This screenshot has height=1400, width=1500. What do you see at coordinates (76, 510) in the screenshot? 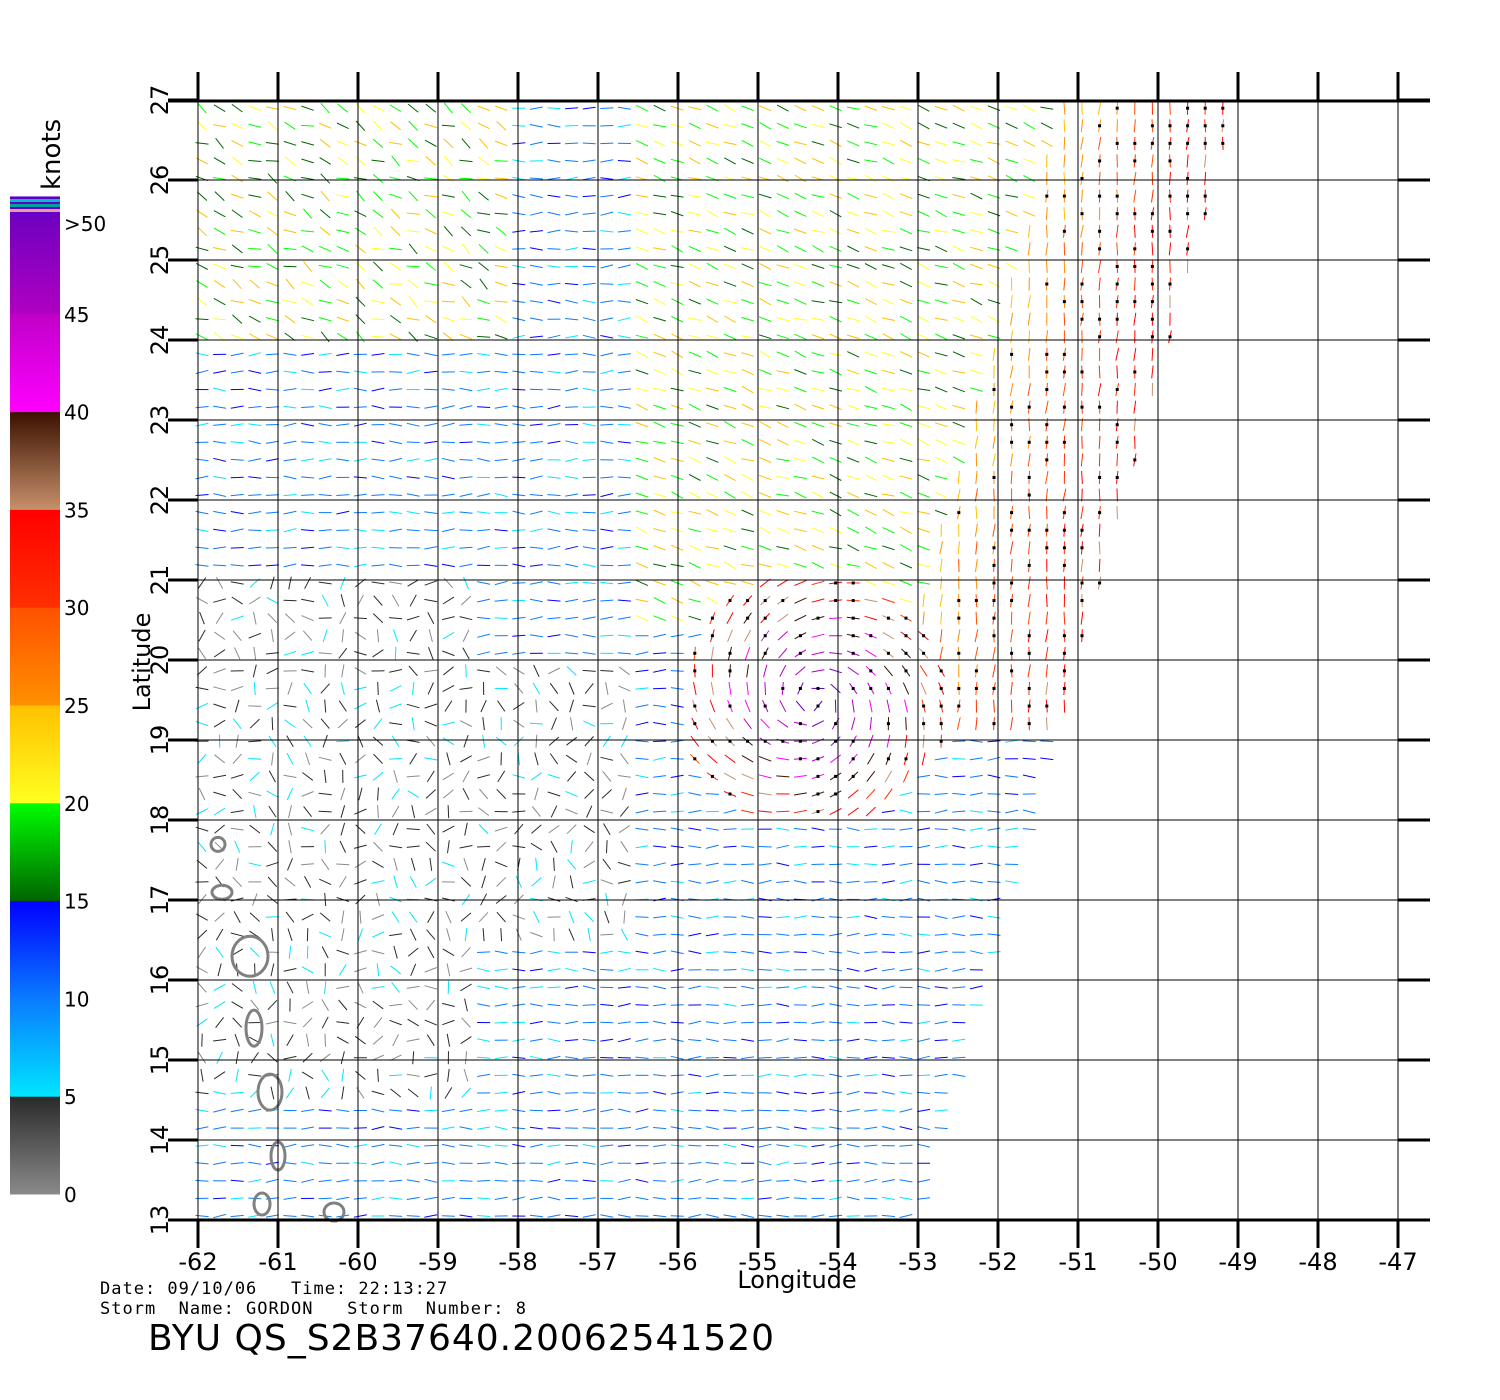
I see `legend-label: 35` at bounding box center [76, 510].